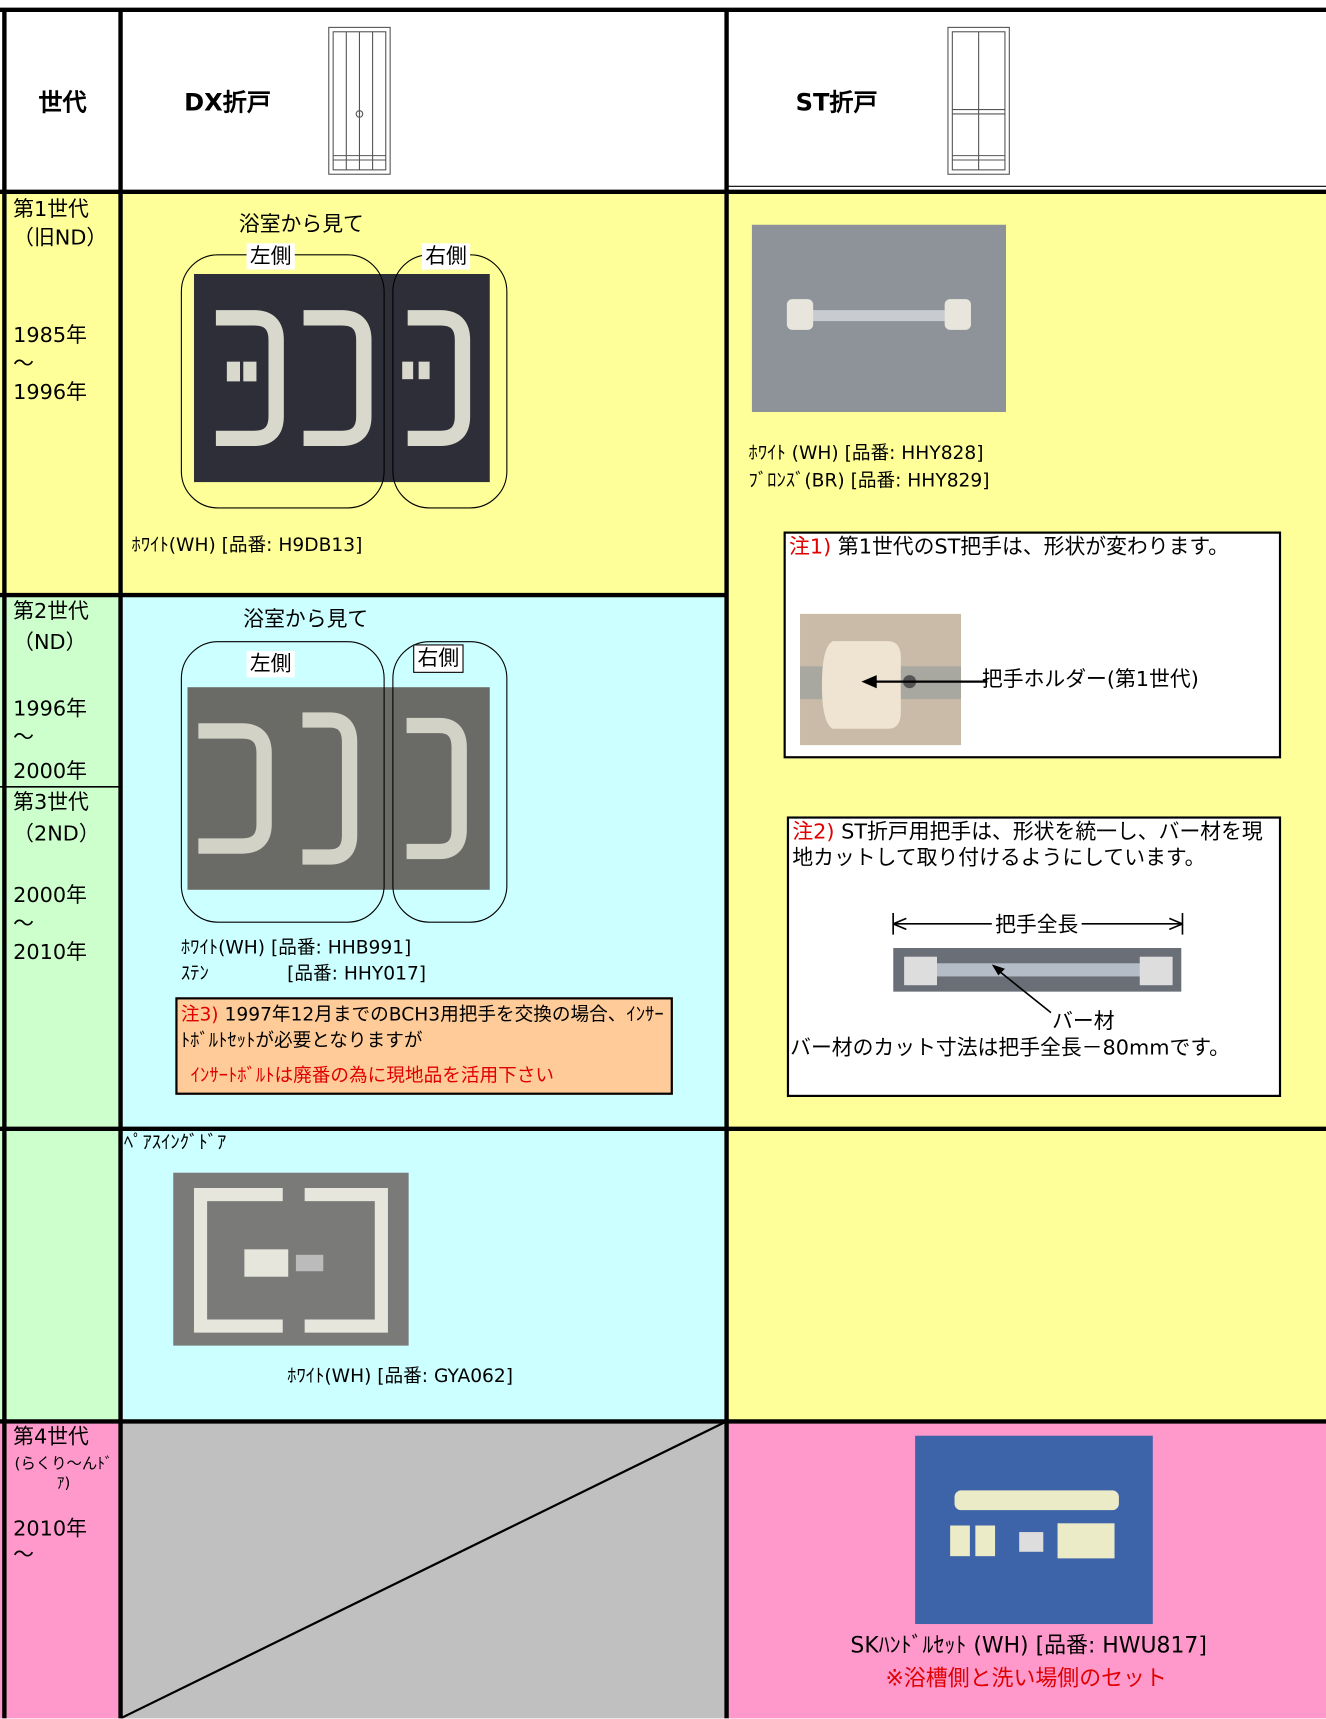 The image size is (1326, 1719). I want to click on note-label: 注3), so click(199, 1014).